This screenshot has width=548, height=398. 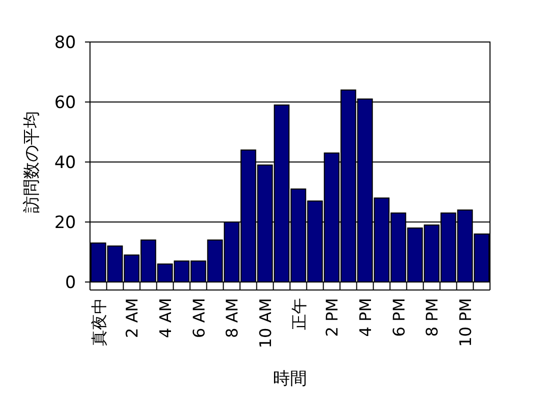 I want to click on x-tick-label: 8 AM, so click(x=232, y=318).